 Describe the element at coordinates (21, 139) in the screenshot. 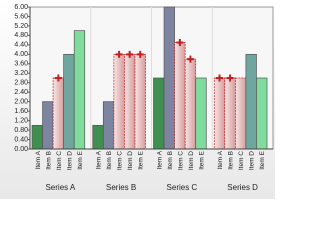

I see `y-tick-label: 0.40` at that location.